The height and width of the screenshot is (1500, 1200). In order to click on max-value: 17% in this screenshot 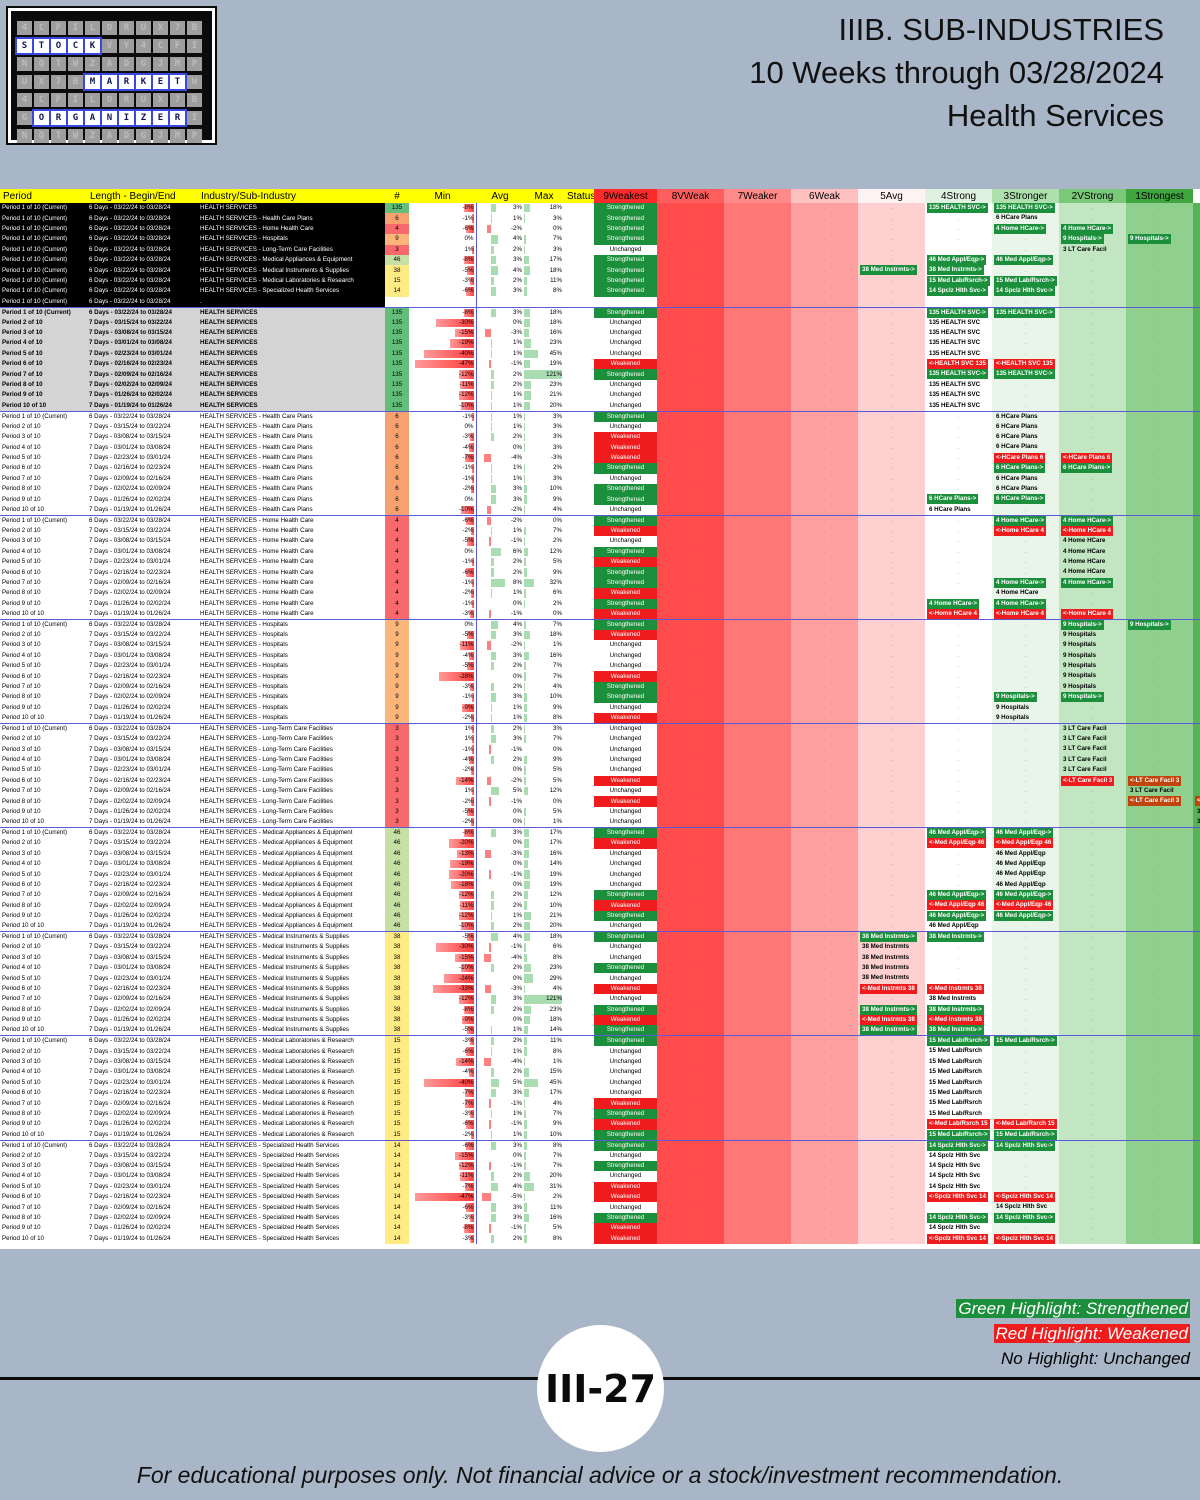, I will do `click(555, 843)`.